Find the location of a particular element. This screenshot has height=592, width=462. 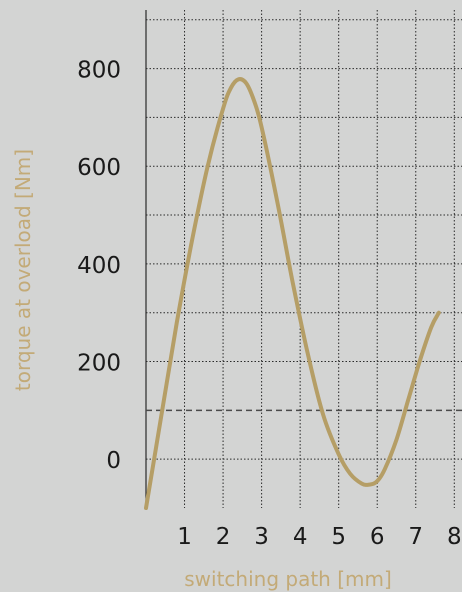

x-tick-label: 2 is located at coordinates (223, 537).